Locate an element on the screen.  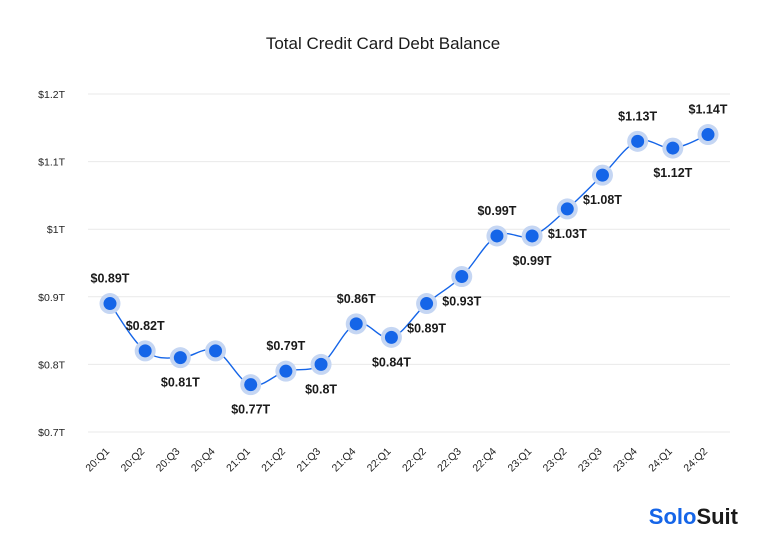
x-tick-label: 23:Q2 is located at coordinates (555, 460).